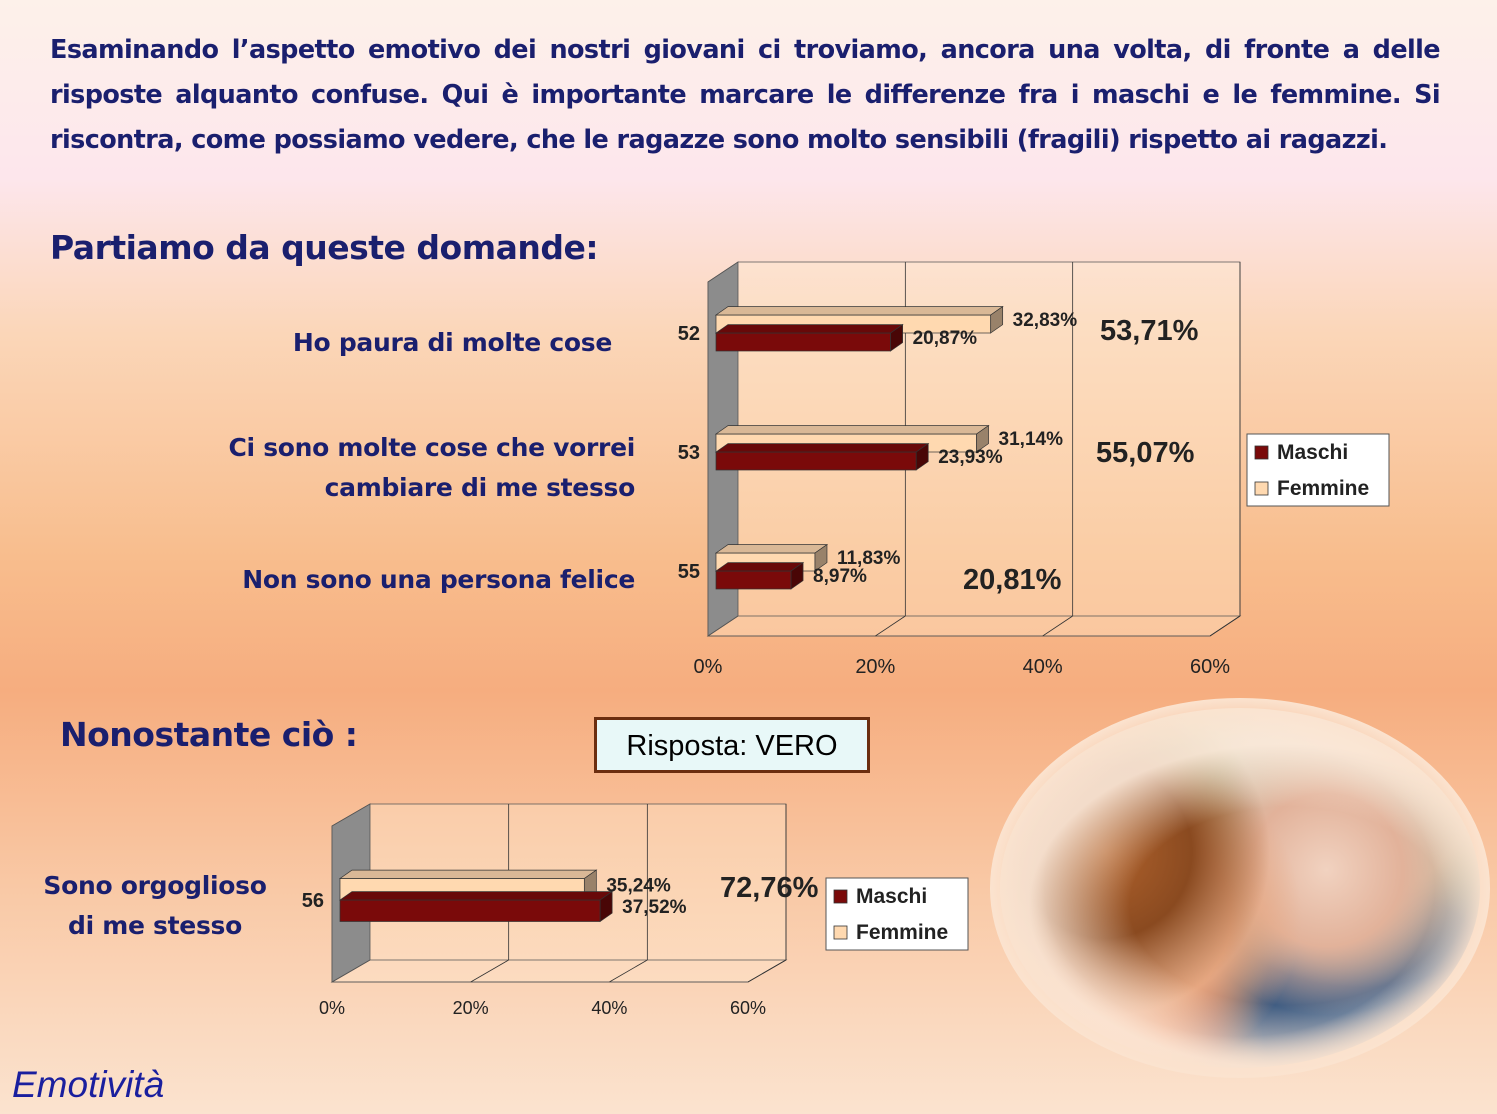 The height and width of the screenshot is (1114, 1497). What do you see at coordinates (732, 745) in the screenshot?
I see `risposta-box: Risposta: VERO` at bounding box center [732, 745].